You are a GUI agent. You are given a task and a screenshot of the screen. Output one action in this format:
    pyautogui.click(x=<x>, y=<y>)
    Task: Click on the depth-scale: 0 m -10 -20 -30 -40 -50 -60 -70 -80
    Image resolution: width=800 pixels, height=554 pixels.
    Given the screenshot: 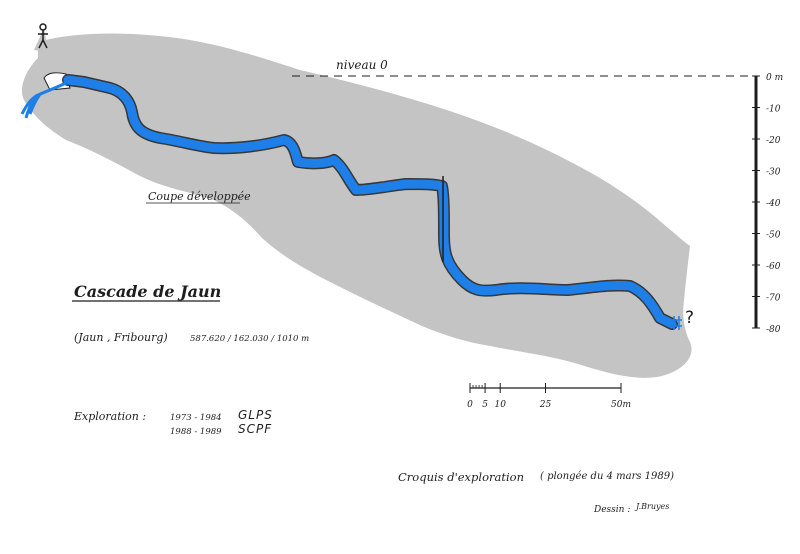 What is the action you would take?
    pyautogui.click(x=767, y=204)
    